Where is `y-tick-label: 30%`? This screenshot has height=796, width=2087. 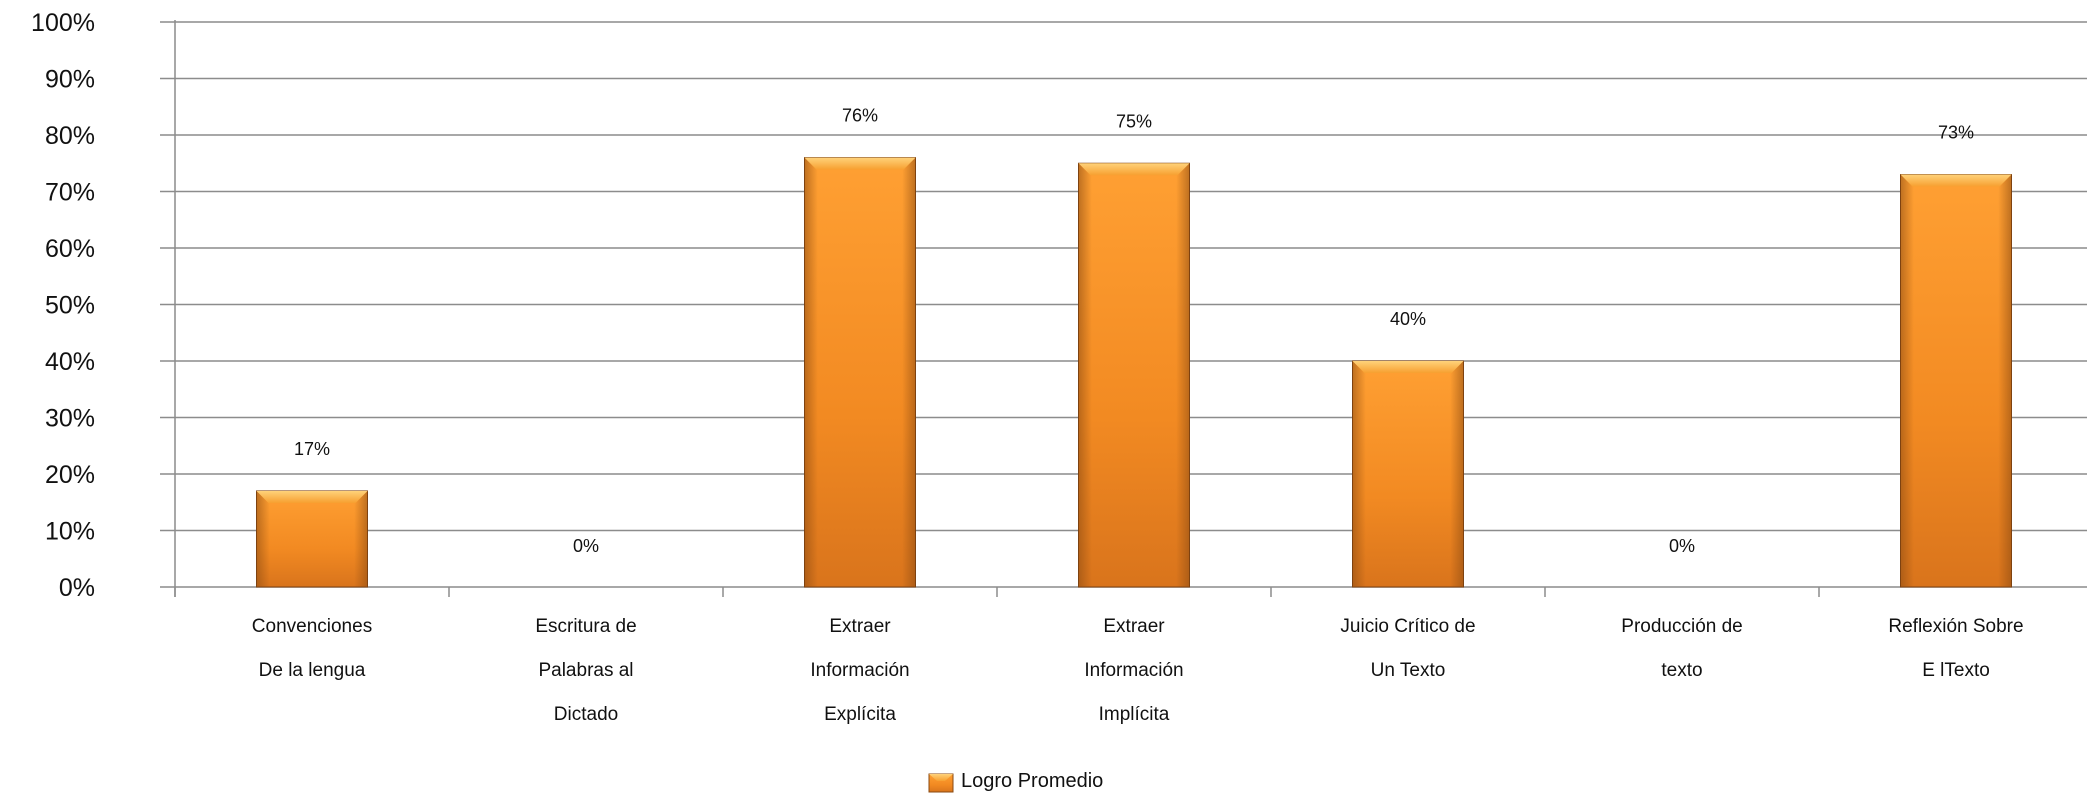
y-tick-label: 30% is located at coordinates (70, 419).